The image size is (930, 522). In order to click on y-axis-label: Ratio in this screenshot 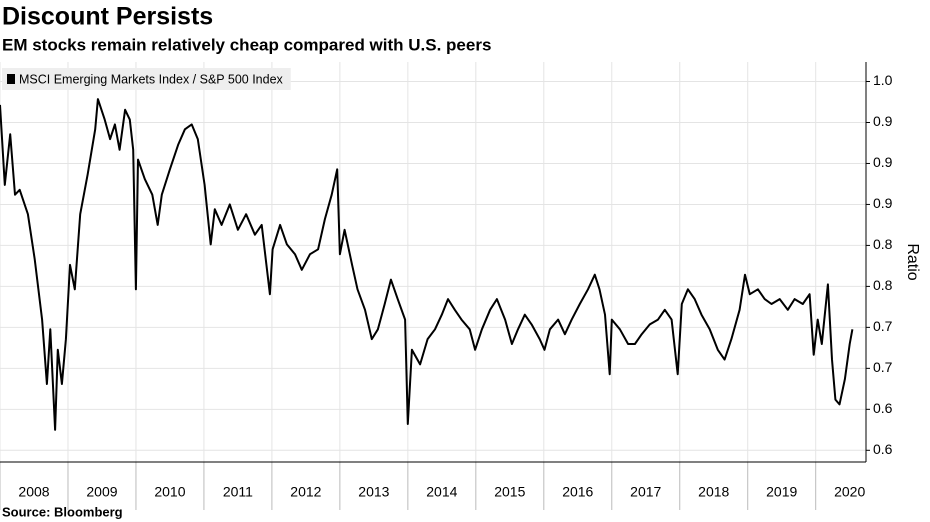, I will do `click(912, 261)`.